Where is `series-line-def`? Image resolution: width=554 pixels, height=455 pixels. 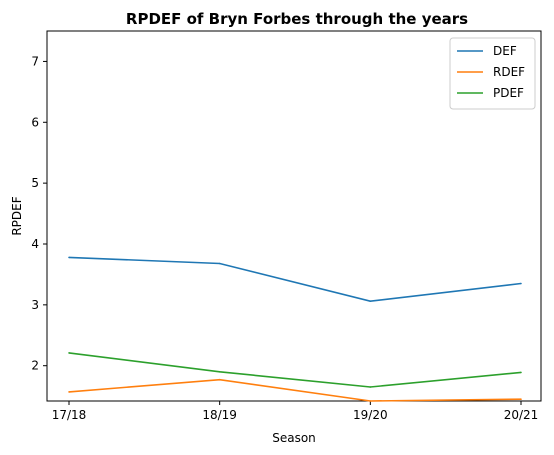 series-line-def is located at coordinates (295, 279).